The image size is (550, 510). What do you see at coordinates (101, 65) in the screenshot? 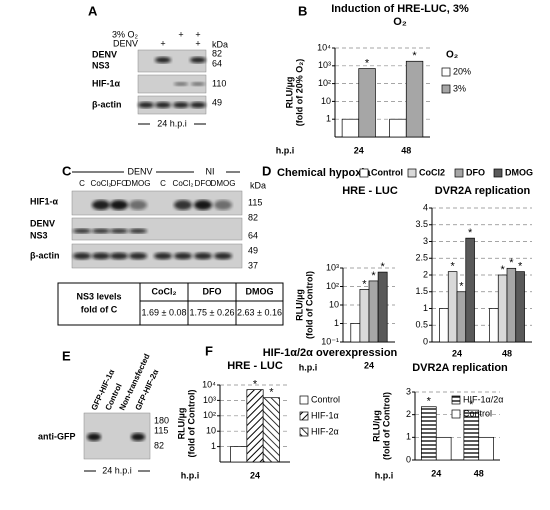
I see `blot-label: NS3` at bounding box center [101, 65].